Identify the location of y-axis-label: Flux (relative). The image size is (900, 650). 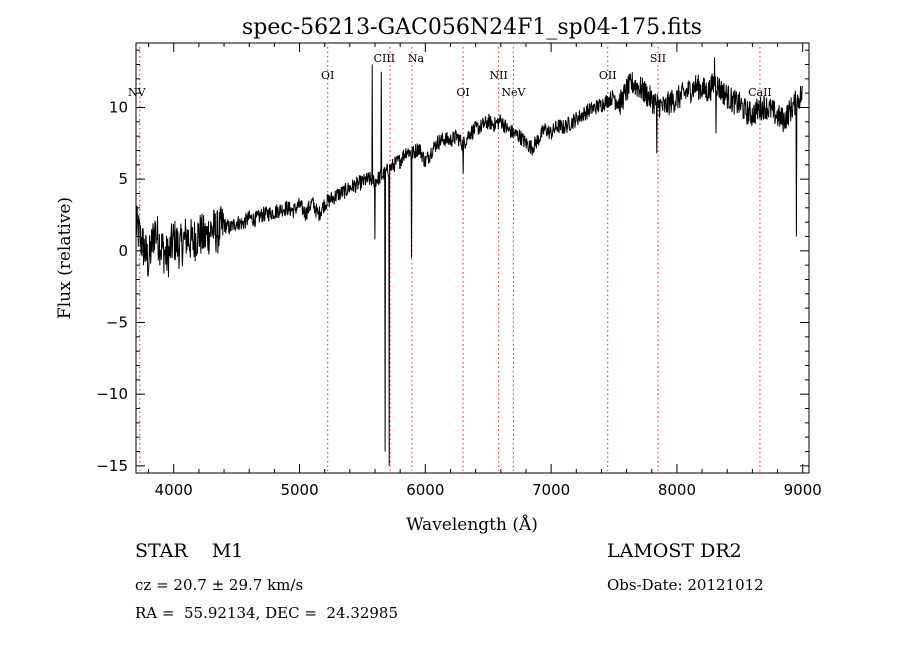
(65, 258).